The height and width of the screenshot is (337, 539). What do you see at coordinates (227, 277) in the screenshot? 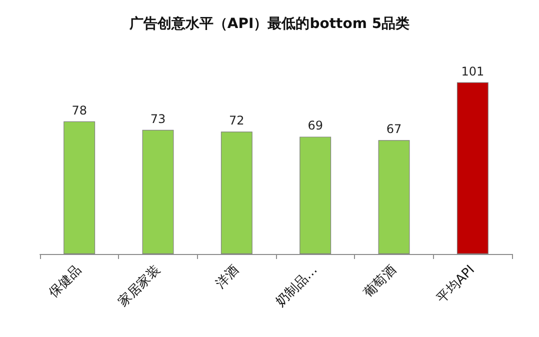
I see `x-tick-label: 洋酒` at bounding box center [227, 277].